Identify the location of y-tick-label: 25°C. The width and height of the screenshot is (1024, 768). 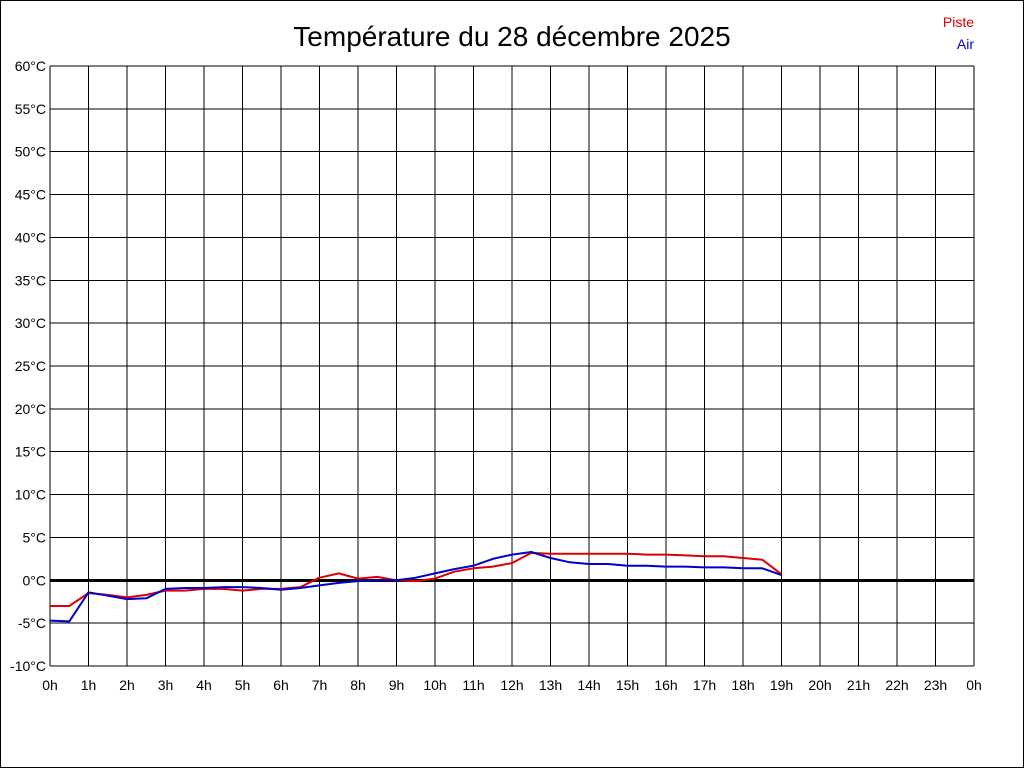
(30, 366).